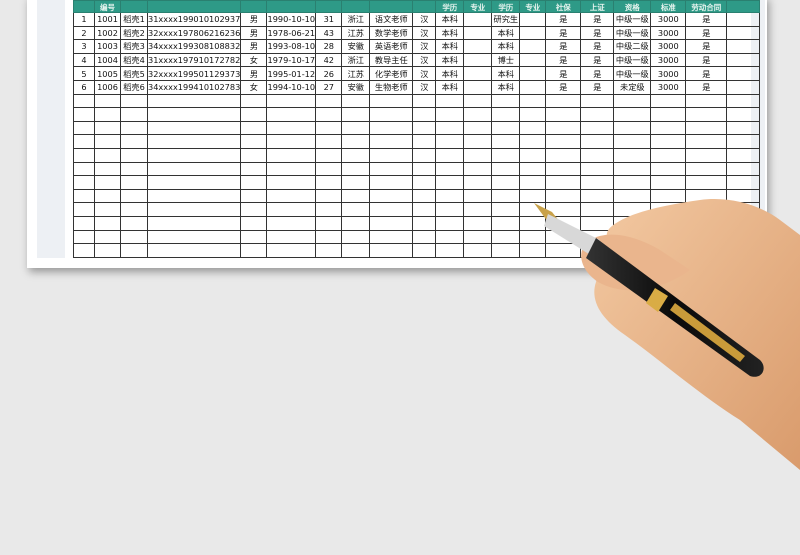  I want to click on fountain-pen-icon, so click(649, 290).